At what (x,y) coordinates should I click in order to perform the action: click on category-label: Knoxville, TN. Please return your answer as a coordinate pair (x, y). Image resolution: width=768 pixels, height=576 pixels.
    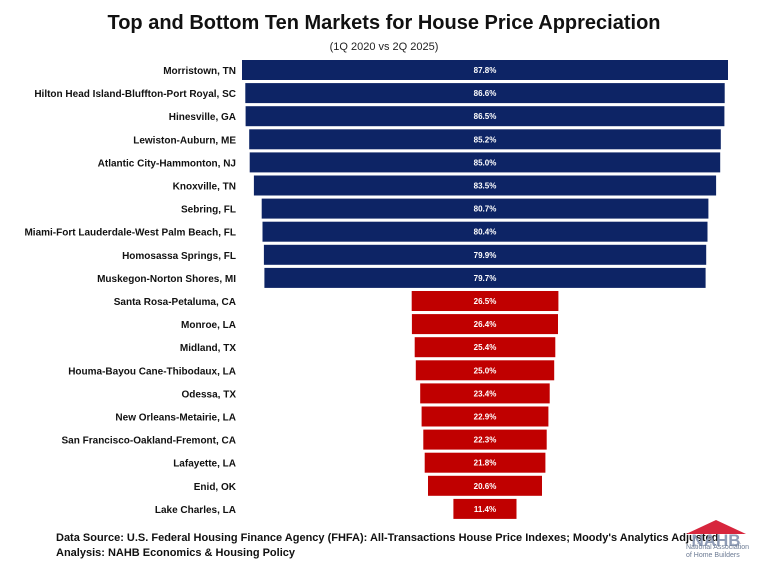
    Looking at the image, I should click on (204, 187).